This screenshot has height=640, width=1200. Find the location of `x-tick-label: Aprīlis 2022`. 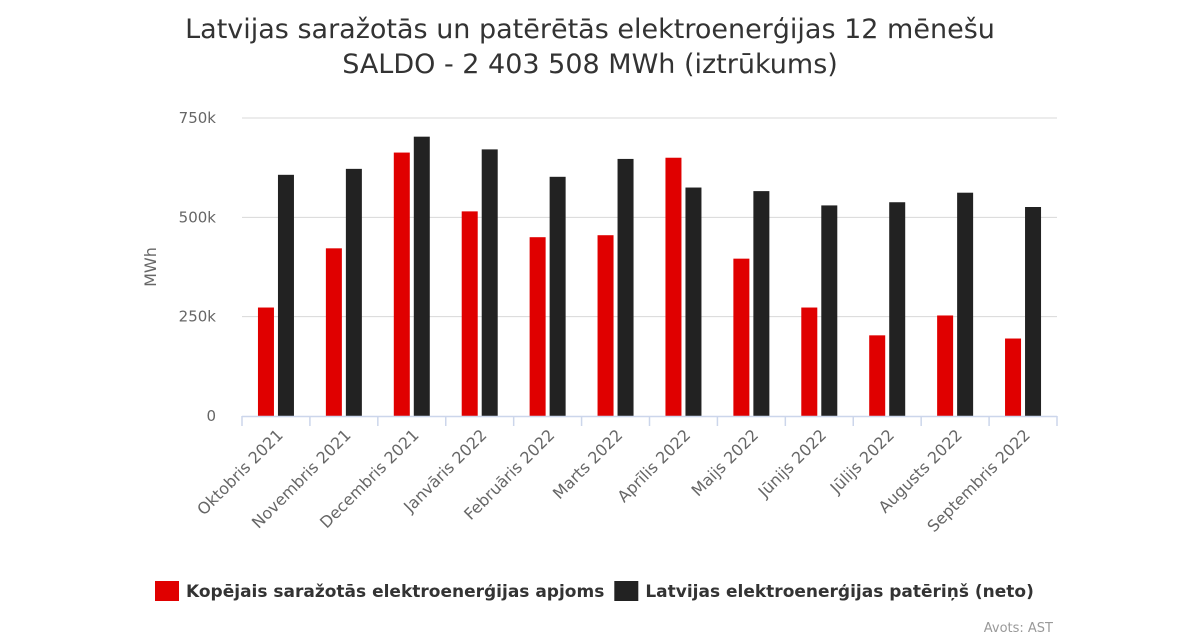

x-tick-label: Aprīlis 2022 is located at coordinates (654, 465).